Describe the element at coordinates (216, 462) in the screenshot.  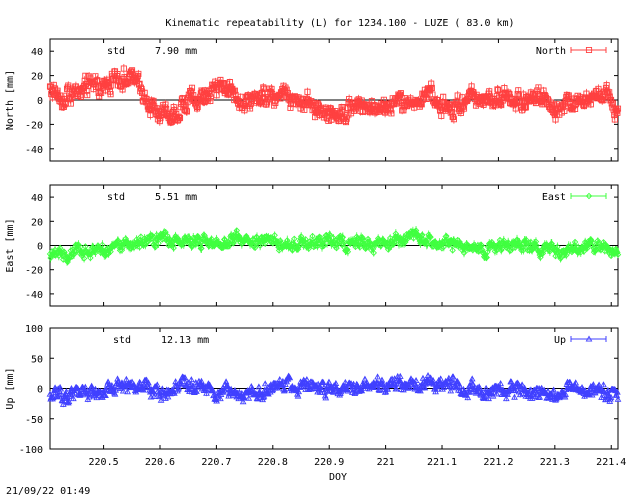
I see `x-tick-label: 220.7` at that location.